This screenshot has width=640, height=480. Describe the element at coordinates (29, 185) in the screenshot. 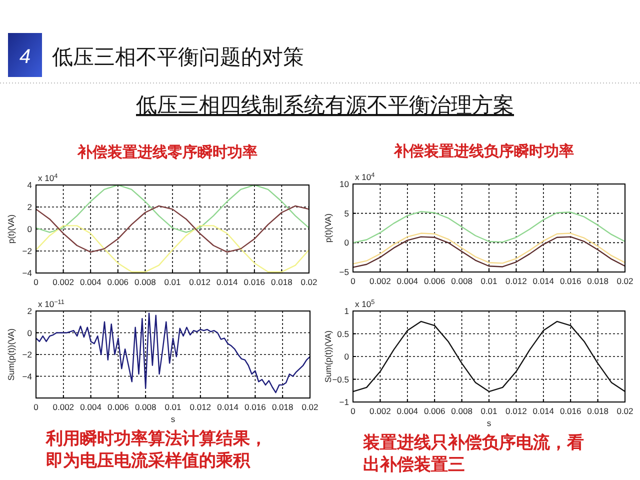

I see `y-tick-label: 4` at that location.